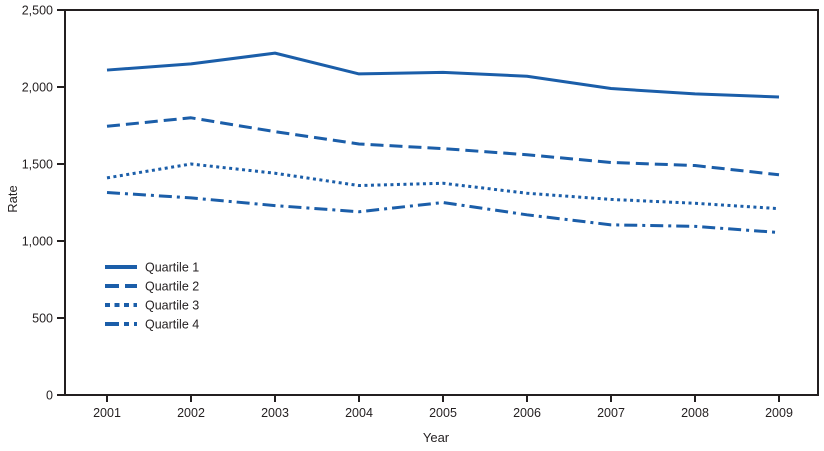  What do you see at coordinates (172, 287) in the screenshot?
I see `legend-label: Quartile 2` at bounding box center [172, 287].